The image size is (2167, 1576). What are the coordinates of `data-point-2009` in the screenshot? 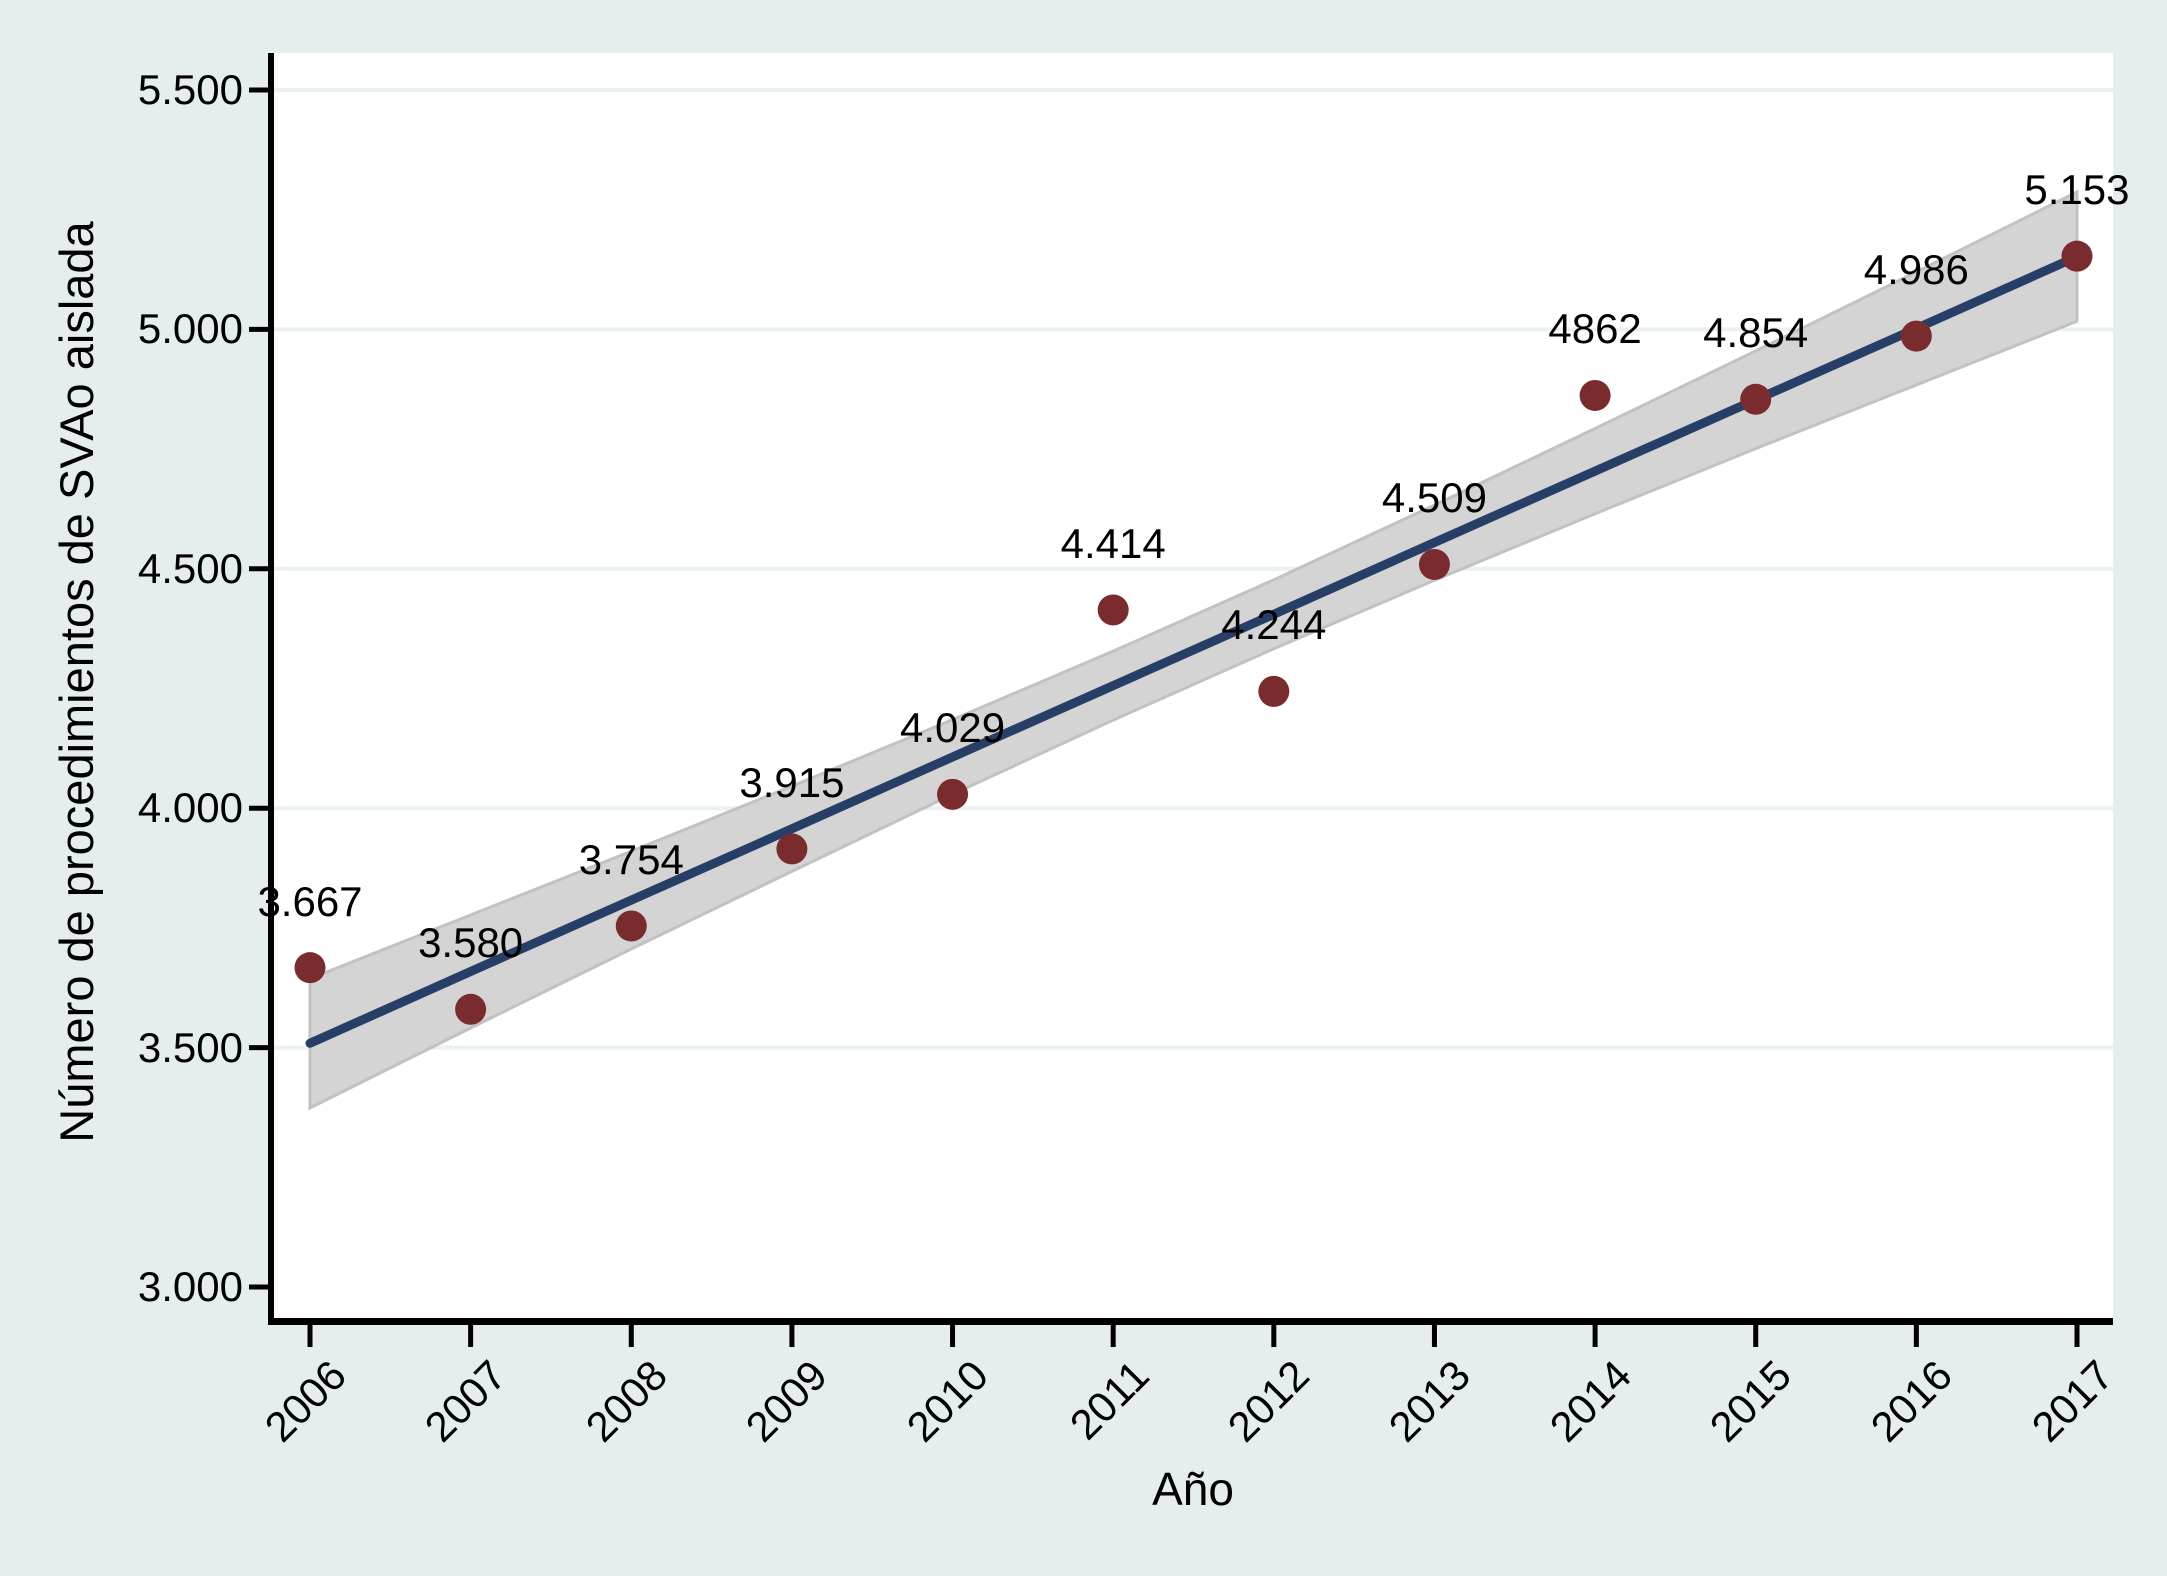 It's located at (792, 849).